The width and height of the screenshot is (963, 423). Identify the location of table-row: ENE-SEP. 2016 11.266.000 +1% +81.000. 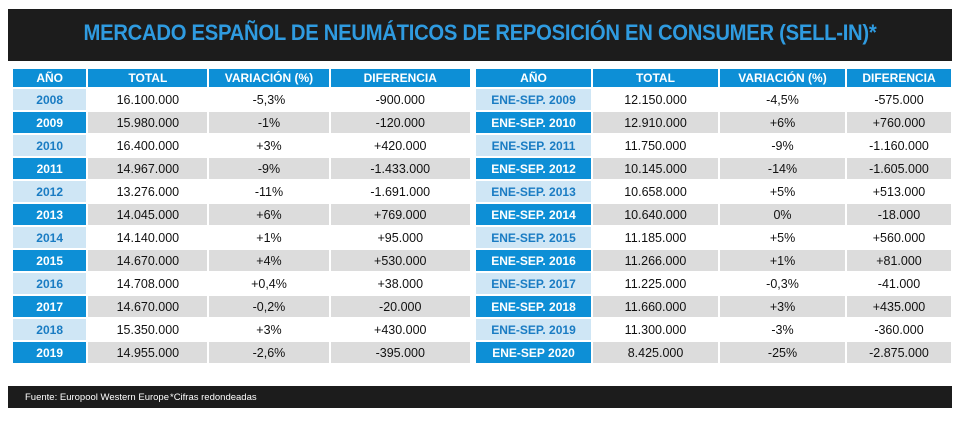
(713, 260).